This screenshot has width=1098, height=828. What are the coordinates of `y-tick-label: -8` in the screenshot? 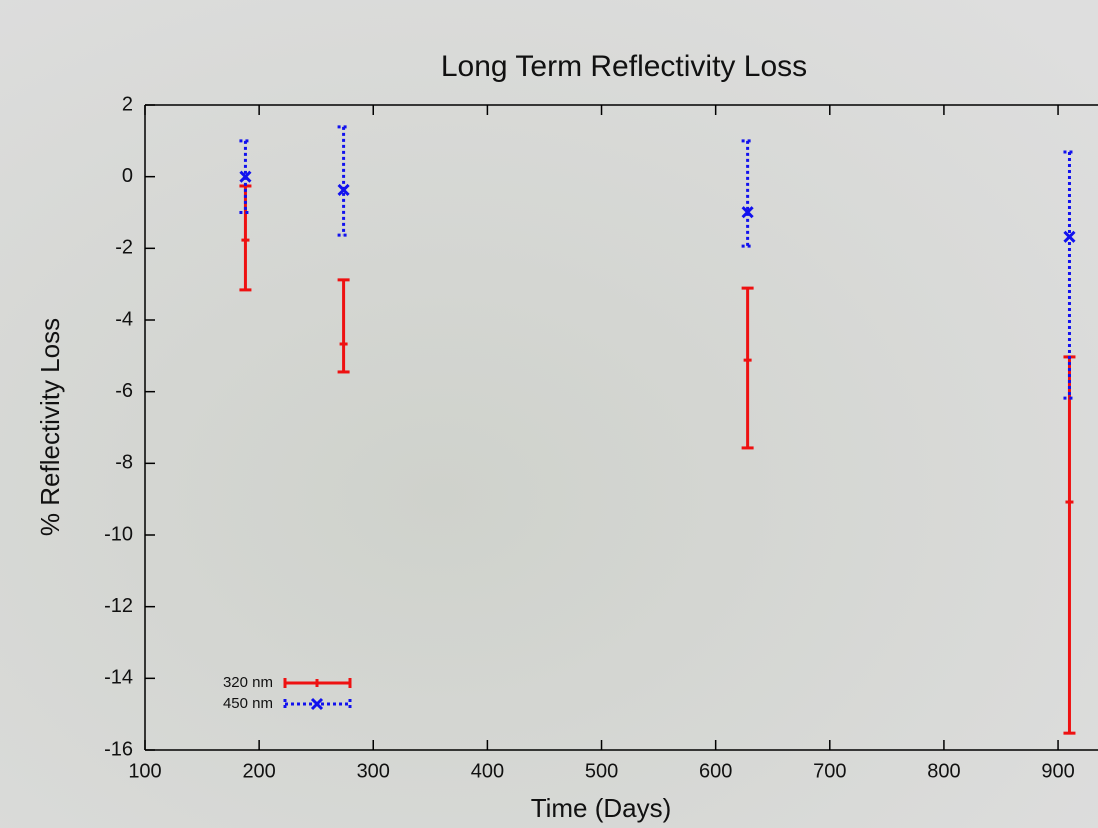 It's located at (124, 463).